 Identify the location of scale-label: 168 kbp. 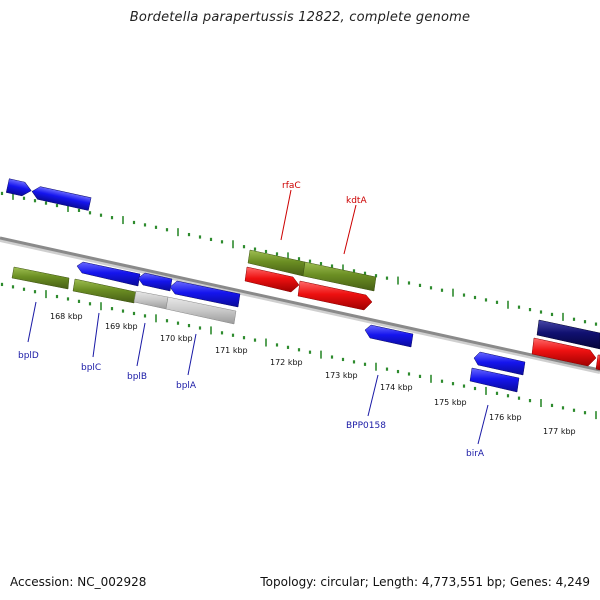
(66, 316).